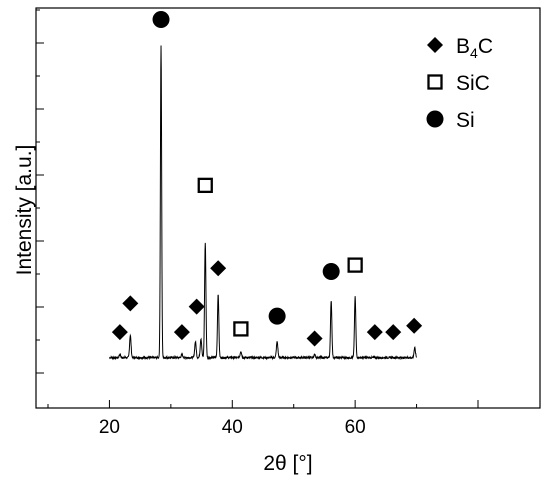 This screenshot has width=550, height=490. I want to click on x-axis-title: 2θ [°], so click(287, 463).